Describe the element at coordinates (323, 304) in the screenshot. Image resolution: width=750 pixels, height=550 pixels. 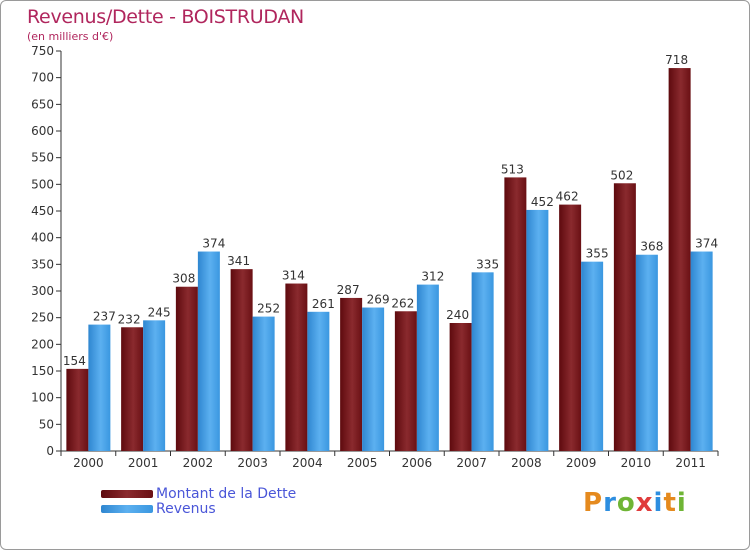
I see `revenue-value-label: 261` at that location.